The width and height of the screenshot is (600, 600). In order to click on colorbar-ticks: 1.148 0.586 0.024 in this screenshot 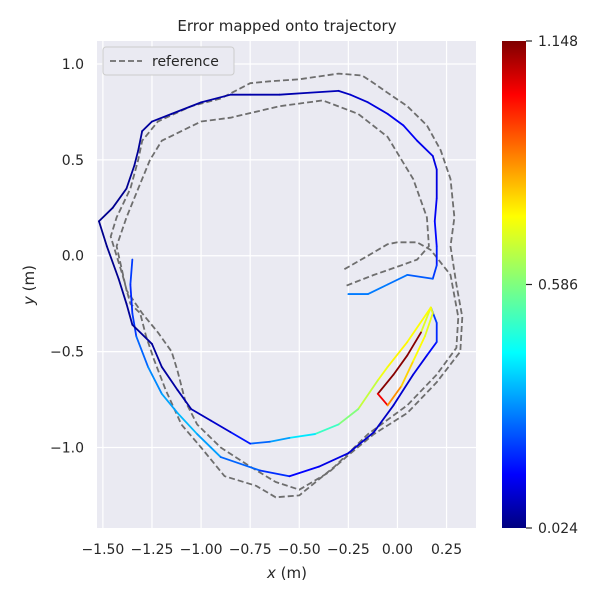, I will do `click(552, 285)`.